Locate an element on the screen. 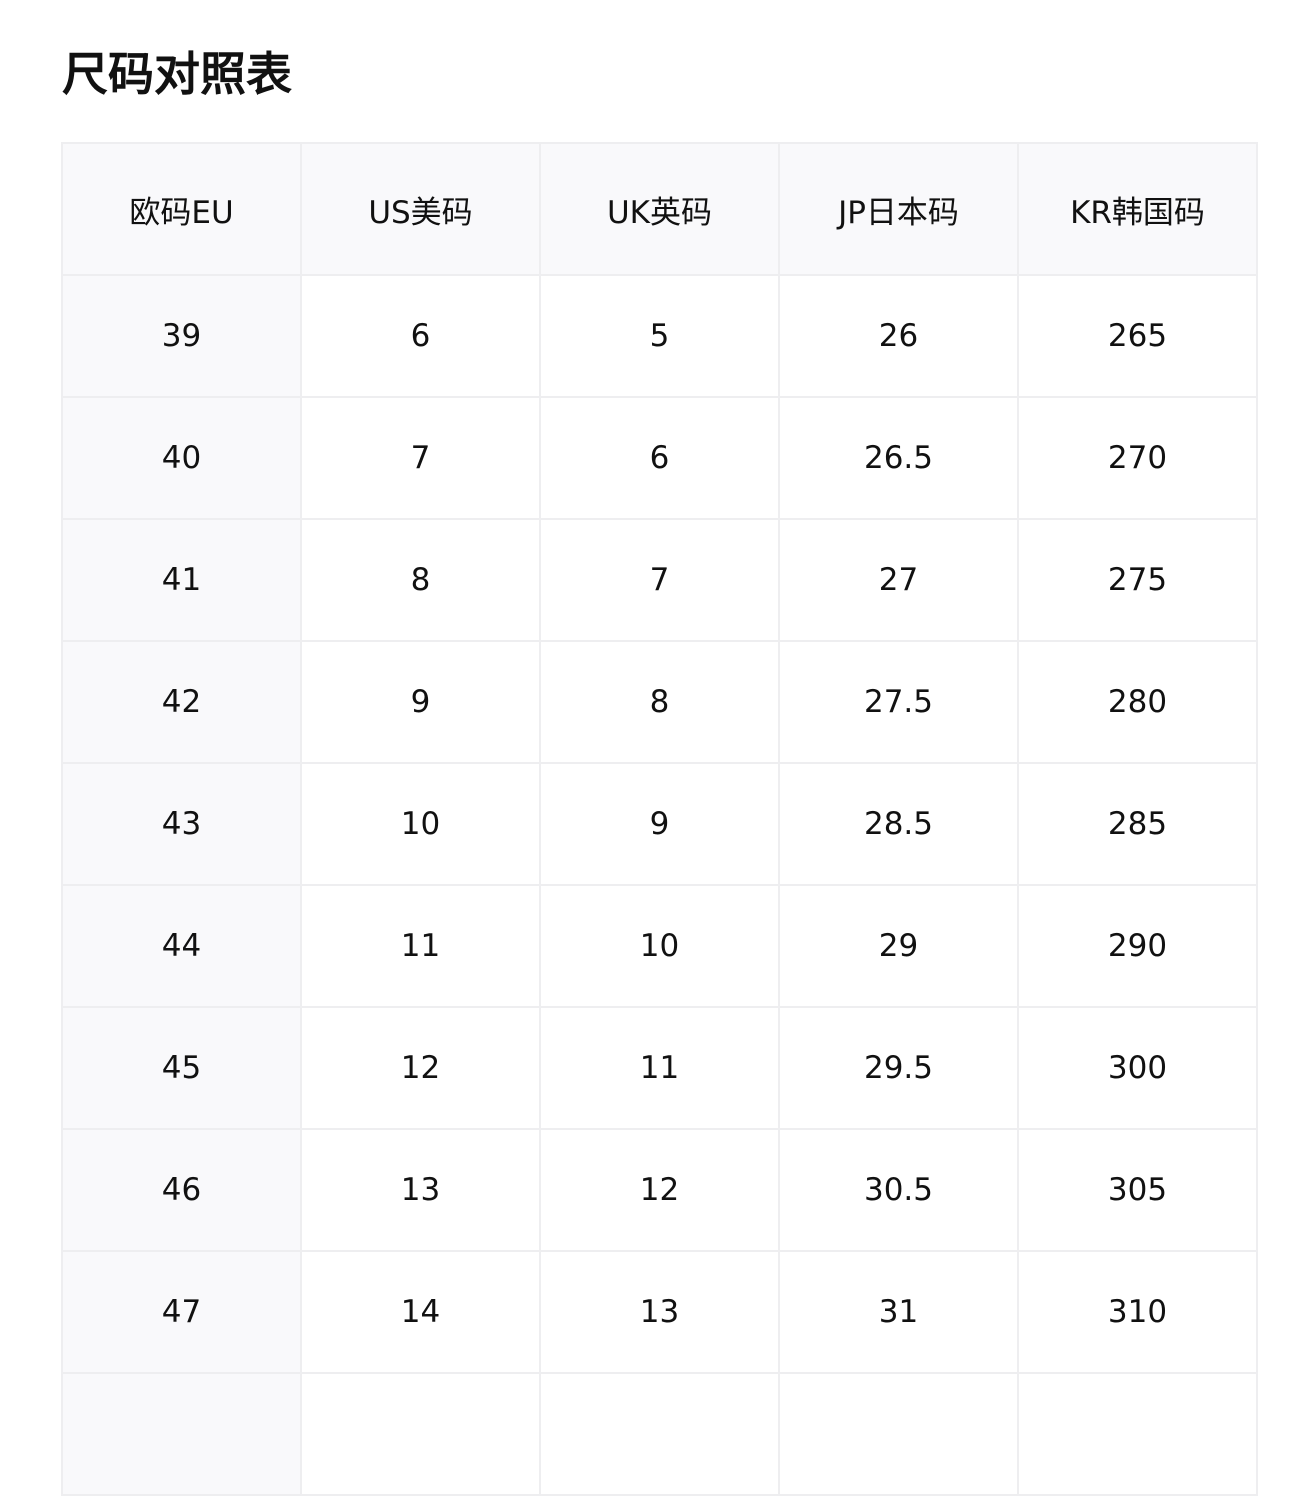 Image resolution: width=1290 pixels, height=1496 pixels. table-row: 39 6 5 26 265 is located at coordinates (659, 336).